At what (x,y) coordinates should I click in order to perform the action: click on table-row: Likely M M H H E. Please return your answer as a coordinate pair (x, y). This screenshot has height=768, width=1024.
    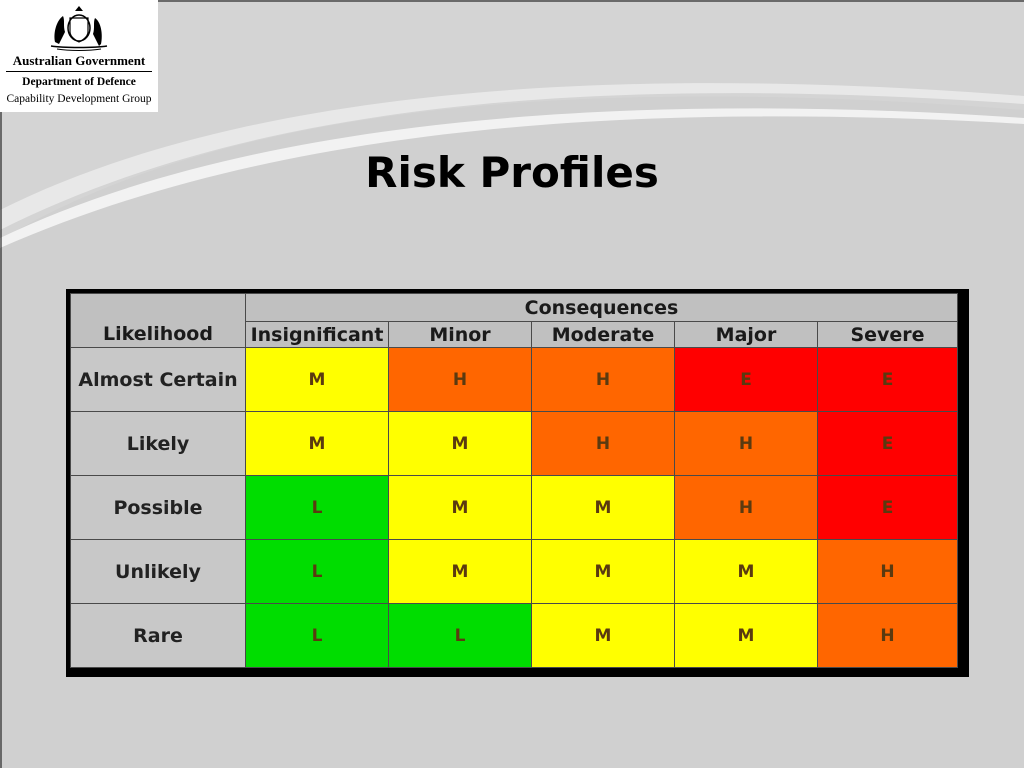
    Looking at the image, I should click on (514, 443).